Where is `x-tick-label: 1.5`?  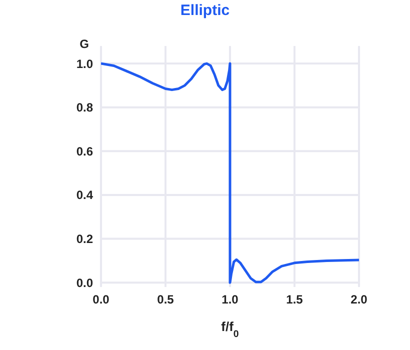 x-tick-label: 1.5 is located at coordinates (295, 299).